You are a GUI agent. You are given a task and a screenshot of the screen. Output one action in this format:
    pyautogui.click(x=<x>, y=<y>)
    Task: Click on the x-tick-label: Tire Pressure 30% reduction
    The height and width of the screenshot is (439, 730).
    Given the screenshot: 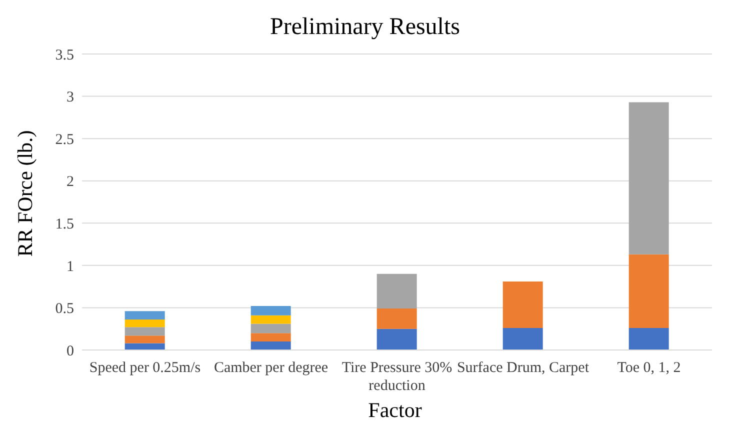 What is the action you would take?
    pyautogui.click(x=397, y=377)
    